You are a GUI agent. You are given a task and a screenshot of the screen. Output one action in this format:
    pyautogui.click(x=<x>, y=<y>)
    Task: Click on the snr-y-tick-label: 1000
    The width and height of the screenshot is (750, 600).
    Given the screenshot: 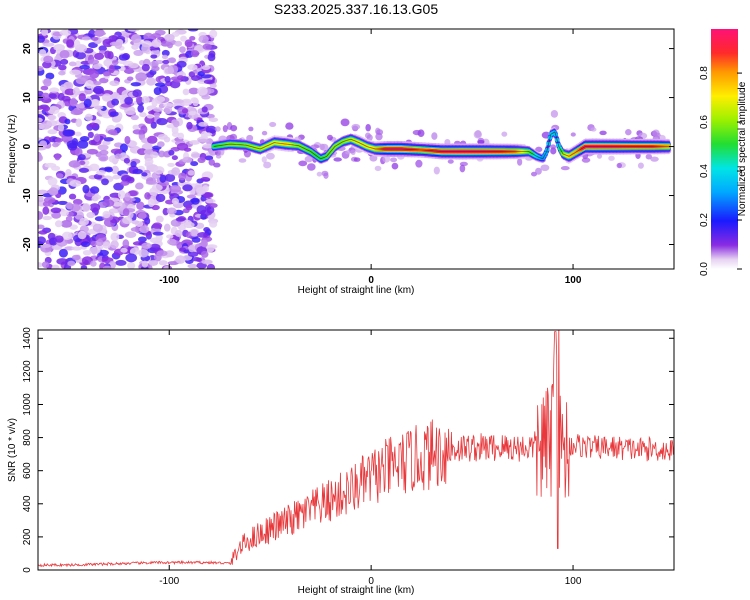 What is the action you would take?
    pyautogui.click(x=27, y=404)
    